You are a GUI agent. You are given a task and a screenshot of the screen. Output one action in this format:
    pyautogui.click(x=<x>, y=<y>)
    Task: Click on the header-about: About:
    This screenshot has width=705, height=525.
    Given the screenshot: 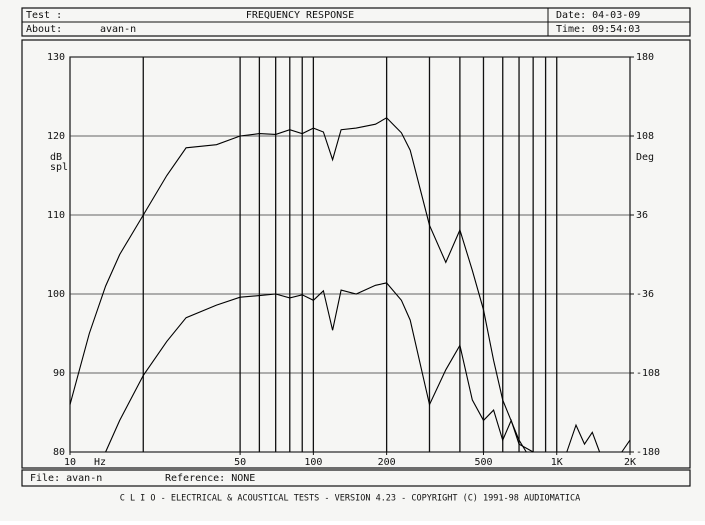 What is the action you would take?
    pyautogui.click(x=44, y=29)
    